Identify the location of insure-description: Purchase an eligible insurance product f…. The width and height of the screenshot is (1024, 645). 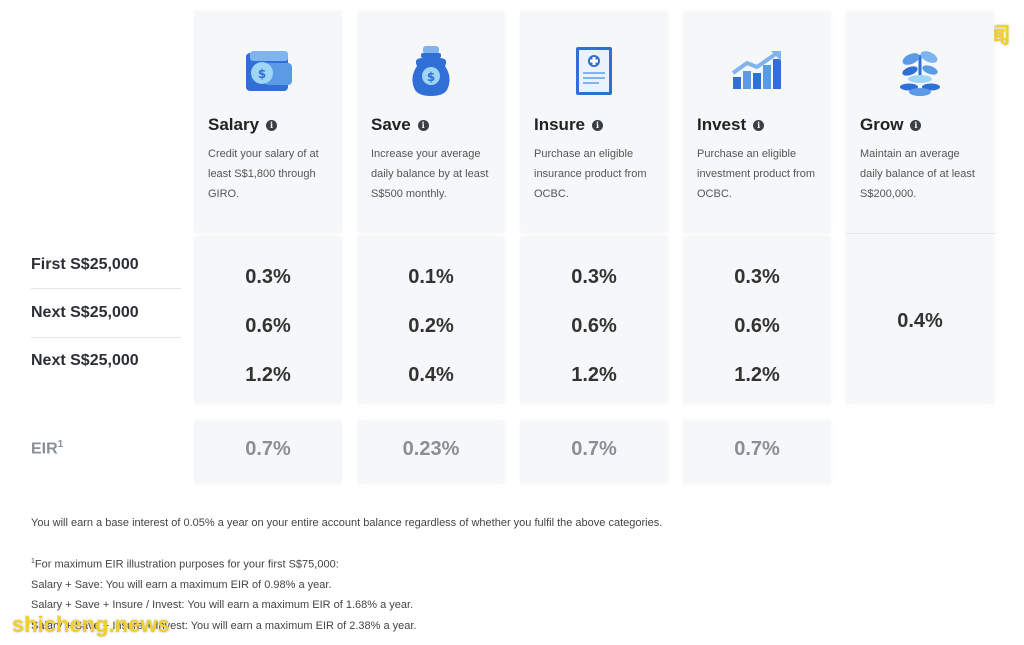
(590, 174).